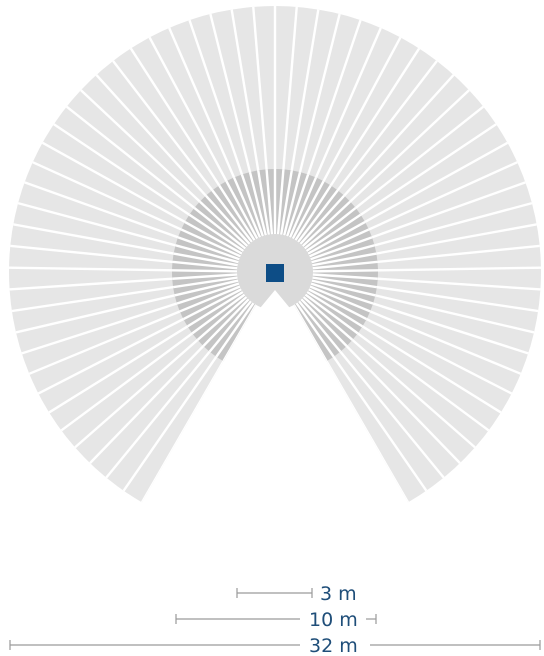 The height and width of the screenshot is (656, 544). Describe the element at coordinates (338, 594) in the screenshot. I see `scale-bar-3m-label: 3 m` at that location.